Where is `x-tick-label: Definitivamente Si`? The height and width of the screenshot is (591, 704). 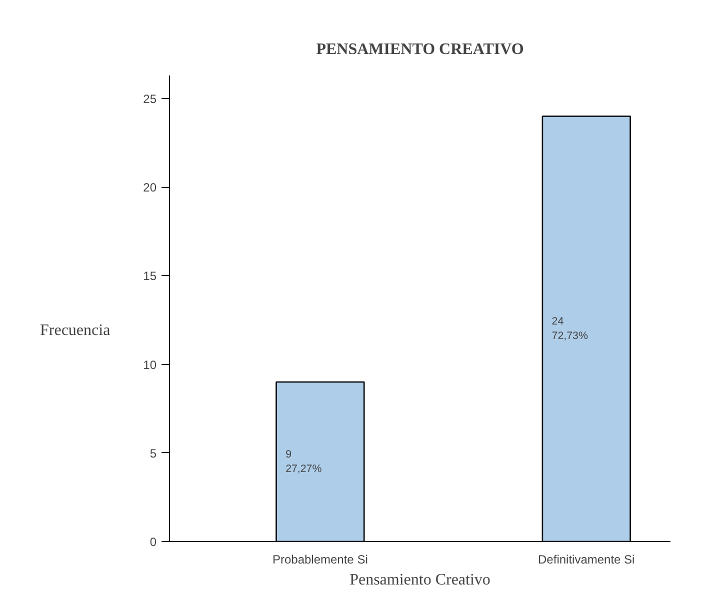
x-tick-label: Definitivamente Si is located at coordinates (586, 559).